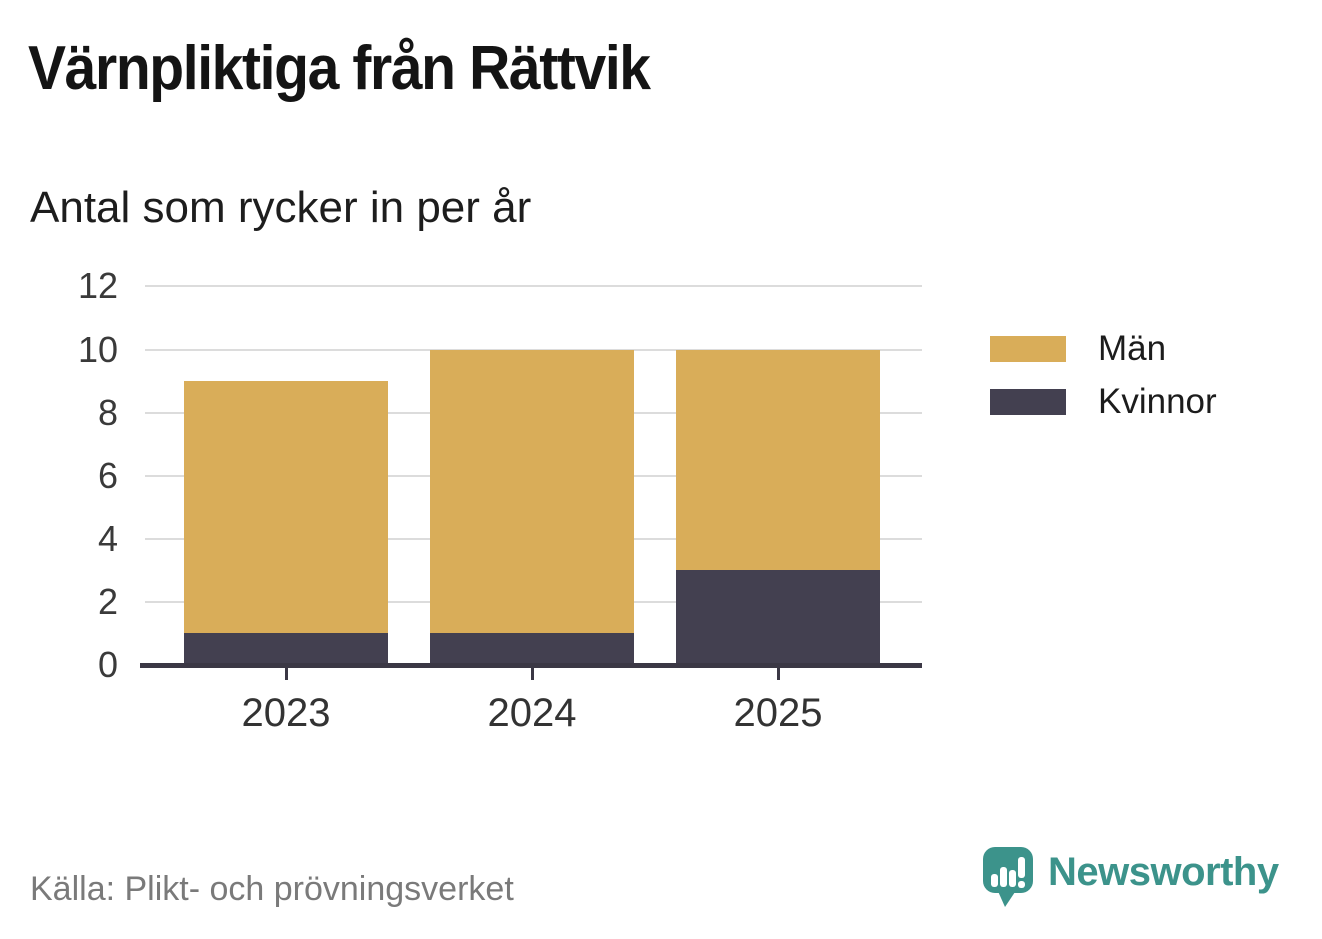 The width and height of the screenshot is (1322, 939). Describe the element at coordinates (532, 713) in the screenshot. I see `x-axis-tick-label: 2024` at that location.